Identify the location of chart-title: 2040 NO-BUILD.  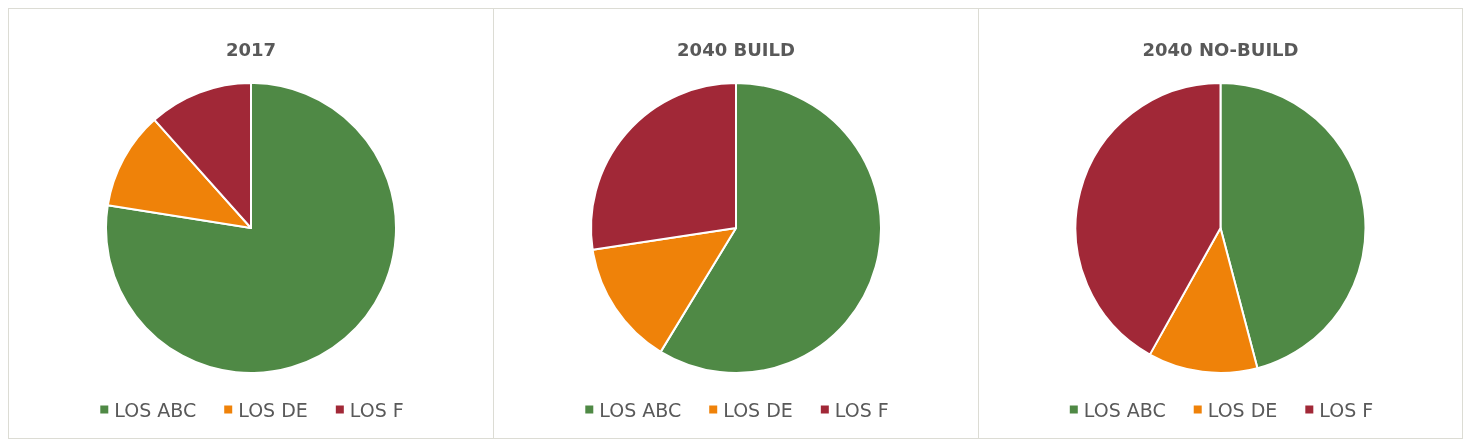
(1220, 49).